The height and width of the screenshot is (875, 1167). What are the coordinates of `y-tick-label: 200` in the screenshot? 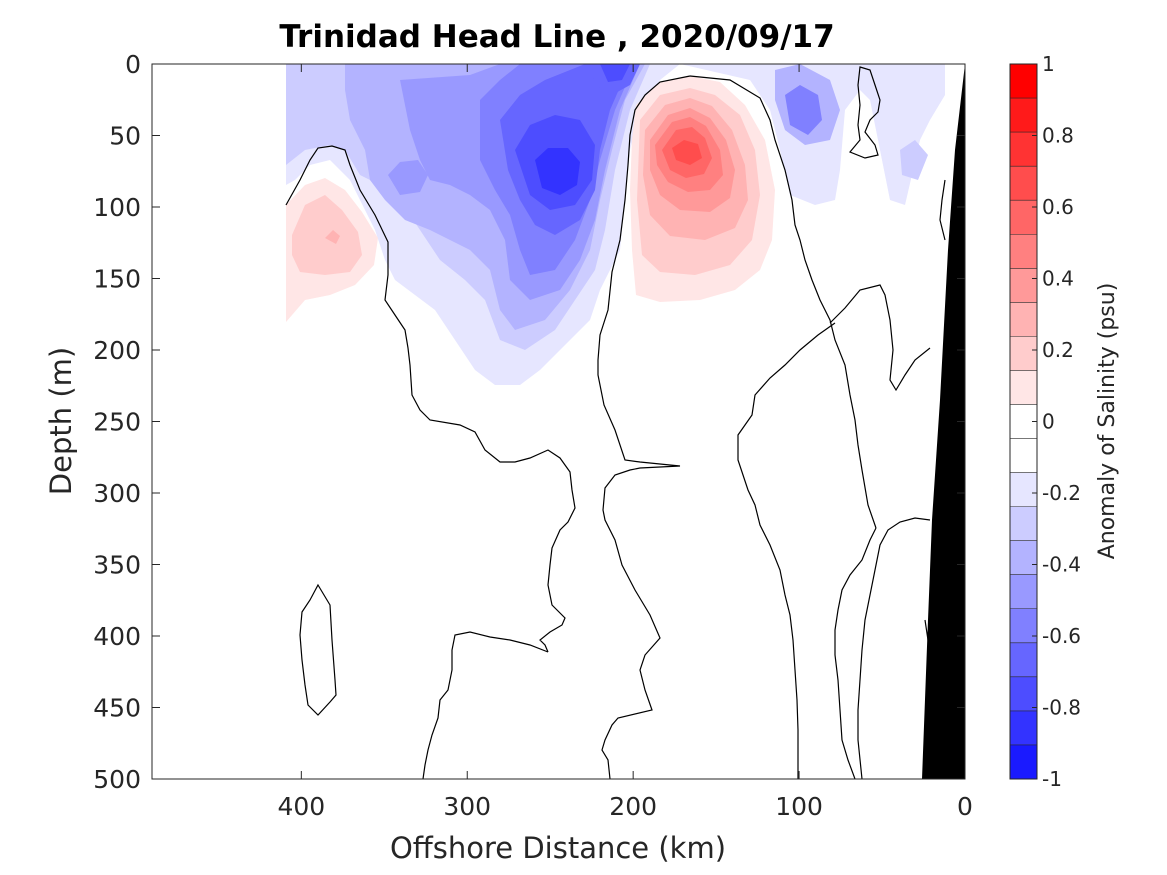 It's located at (117, 350).